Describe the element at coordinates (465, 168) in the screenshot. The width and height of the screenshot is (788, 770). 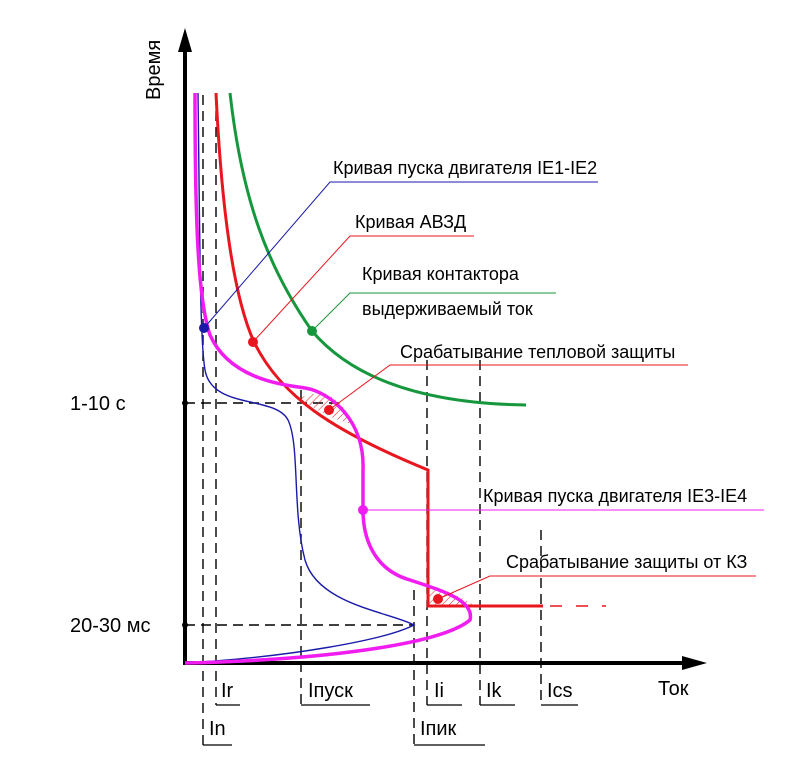
I see `label-motor-start-ie1-ie2: Кривая пуска двигателя IE1-IE2` at that location.